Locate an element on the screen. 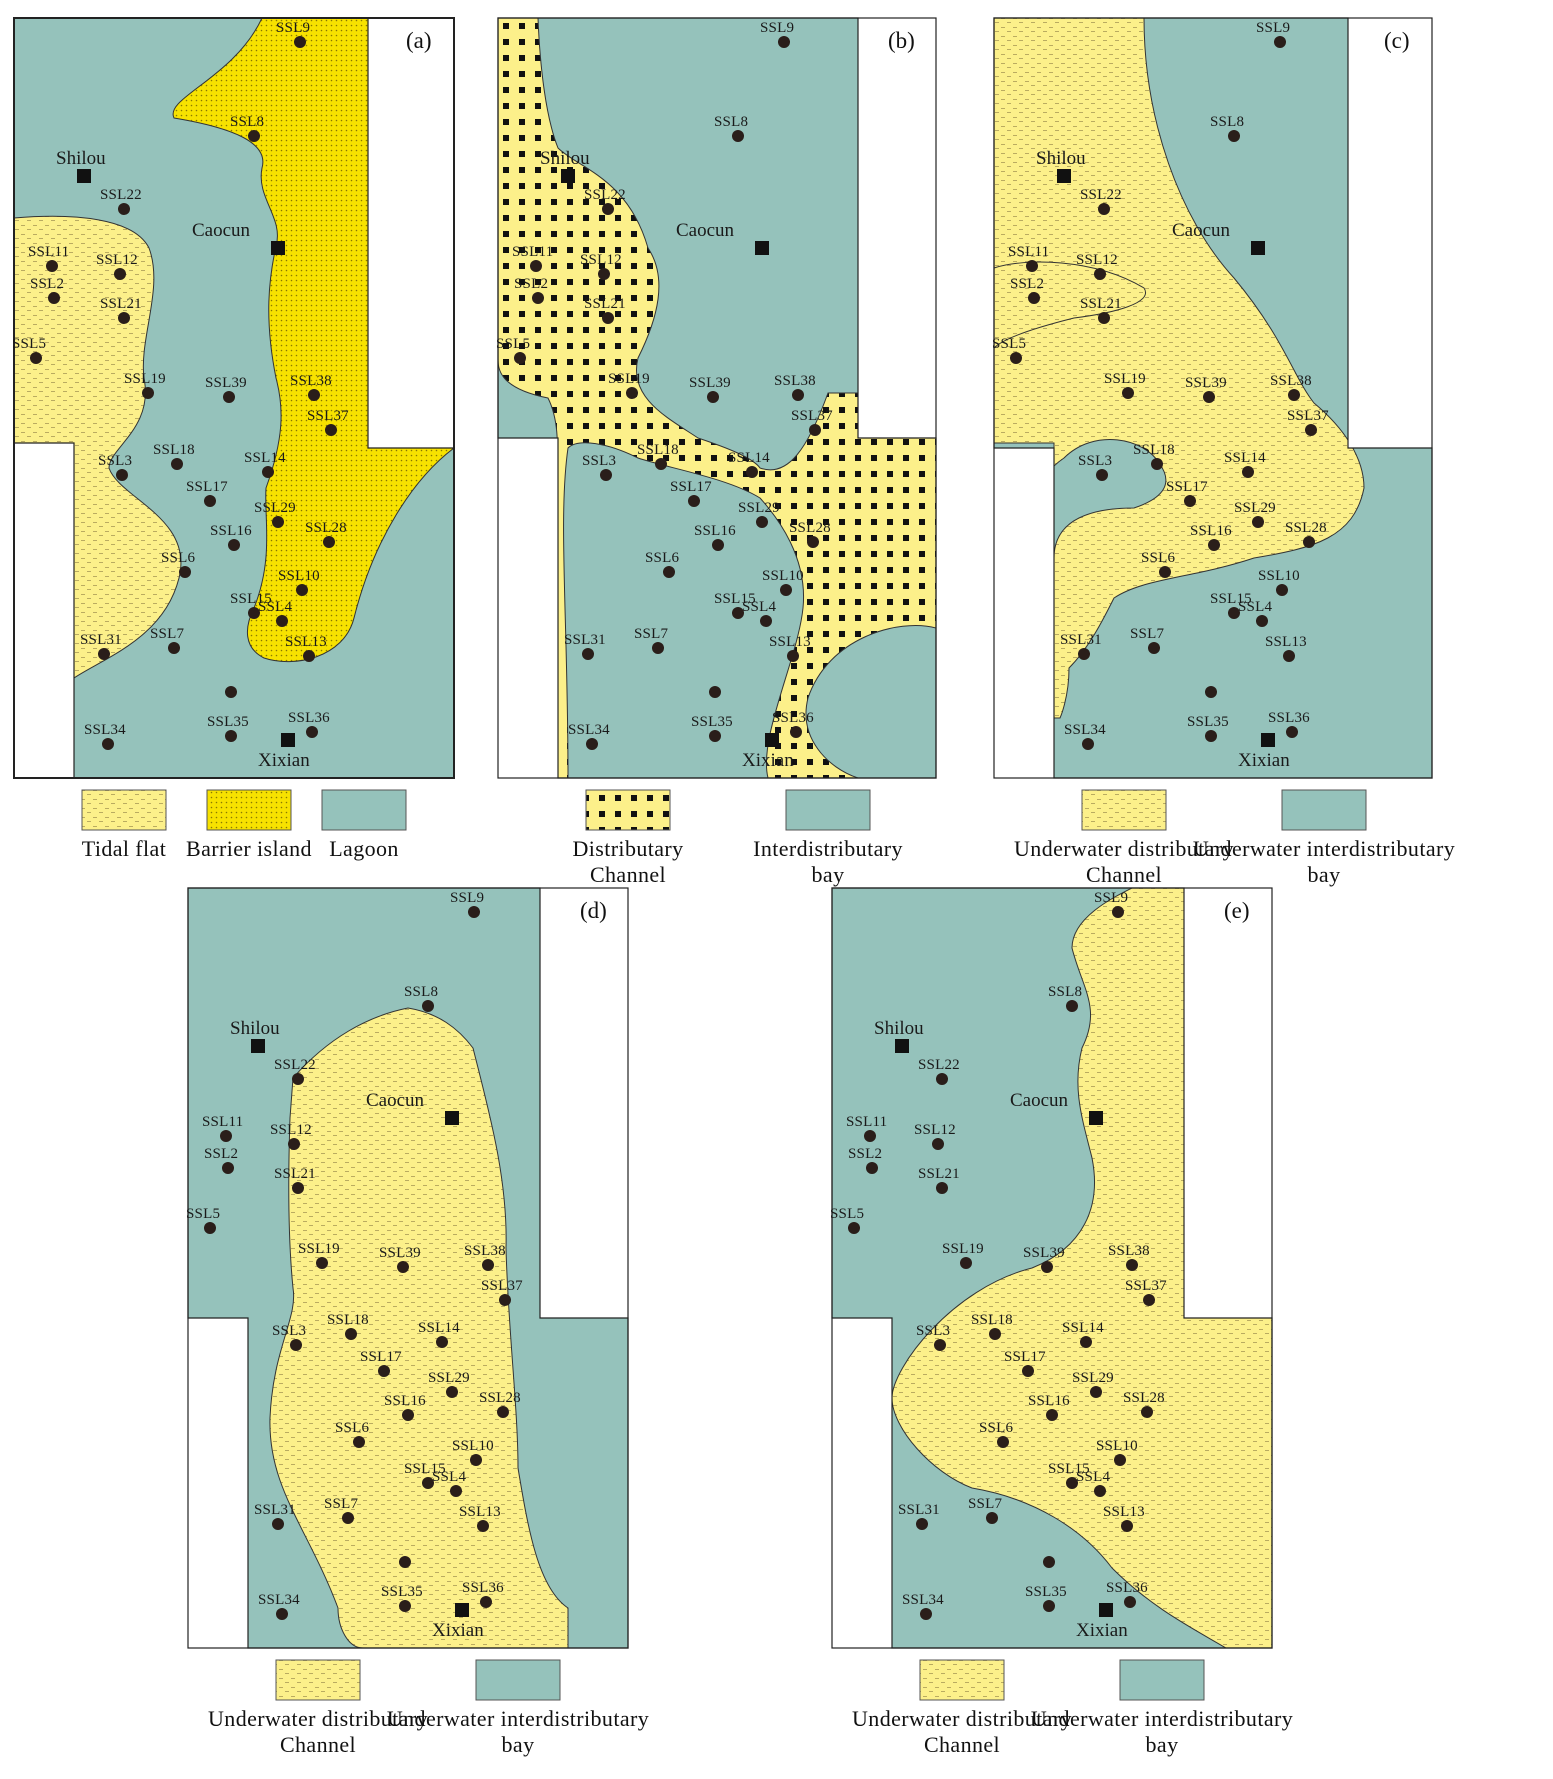 Image resolution: width=1553 pixels, height=1779 pixels. map-boundary is located at coordinates (1052, 1268).